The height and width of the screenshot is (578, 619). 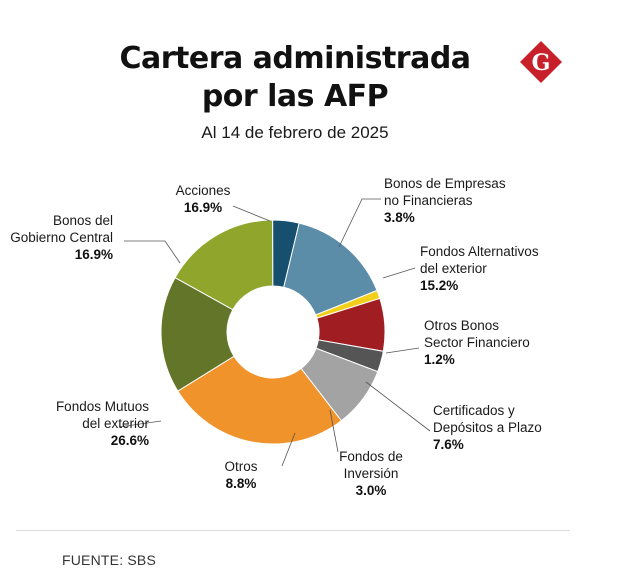 What do you see at coordinates (487, 427) in the screenshot?
I see `slice-label: Depósitos a Plazo` at bounding box center [487, 427].